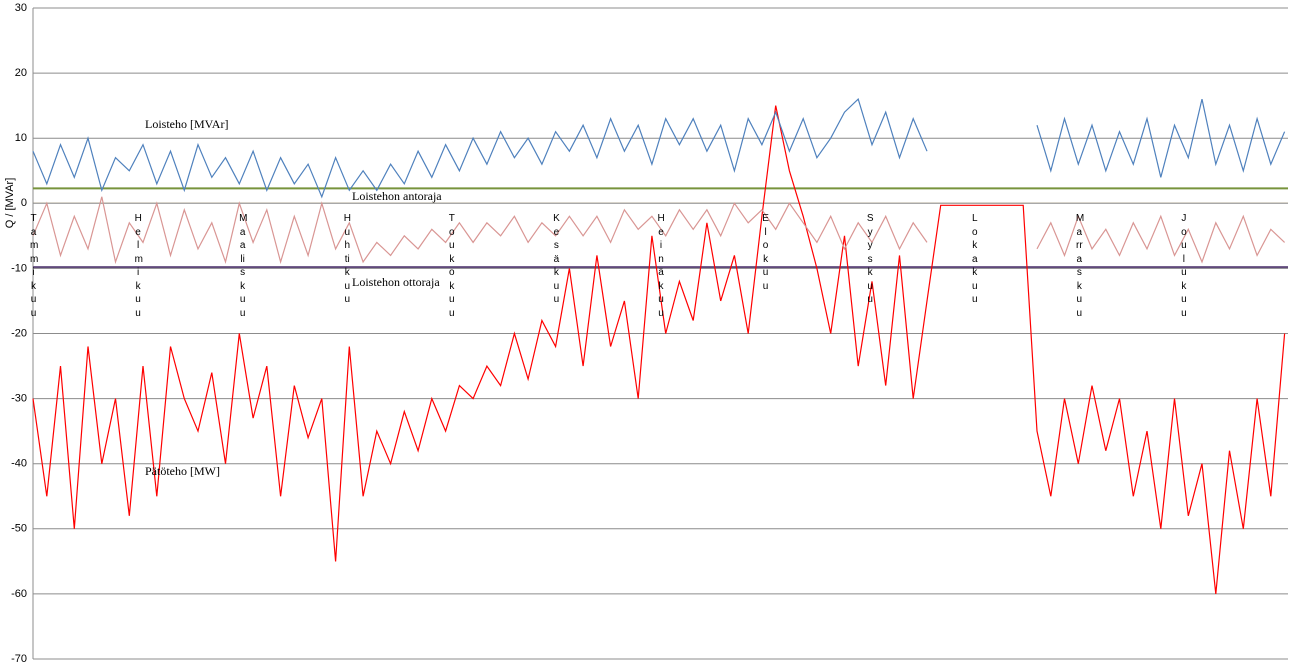  Describe the element at coordinates (974, 259) in the screenshot. I see `month-label: Lokakuu` at that location.